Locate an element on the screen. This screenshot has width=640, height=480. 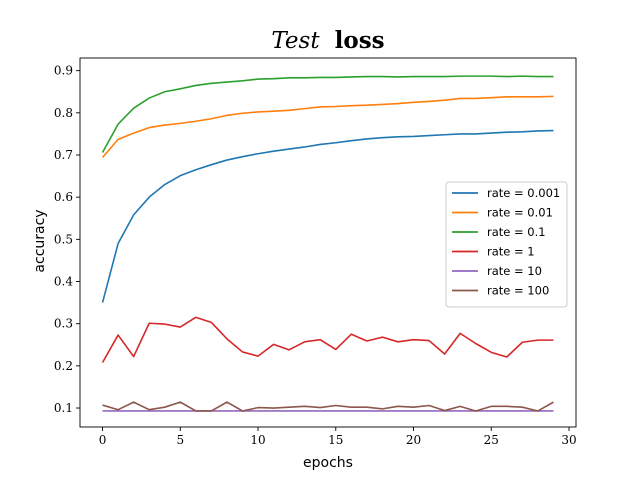
chart-title-bold: loss is located at coordinates (360, 40).